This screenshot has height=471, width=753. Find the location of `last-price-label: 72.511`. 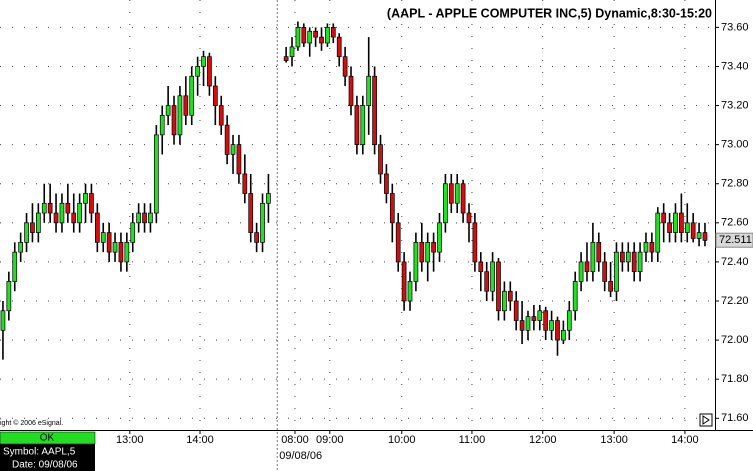

last-price-label: 72.511 is located at coordinates (735, 240).